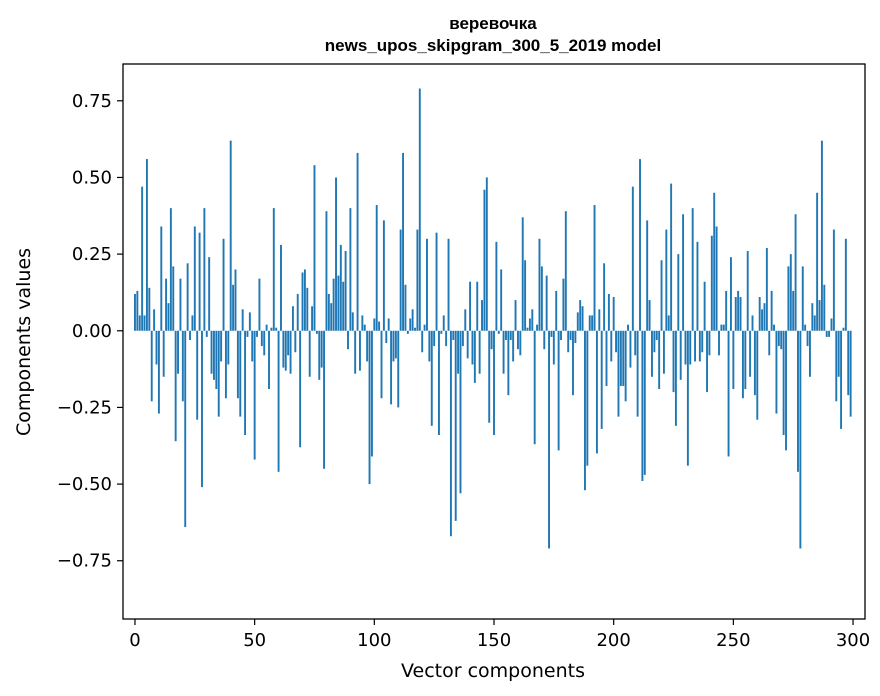 The height and width of the screenshot is (696, 880). Describe the element at coordinates (853, 640) in the screenshot. I see `x-tick-label: 300` at that location.